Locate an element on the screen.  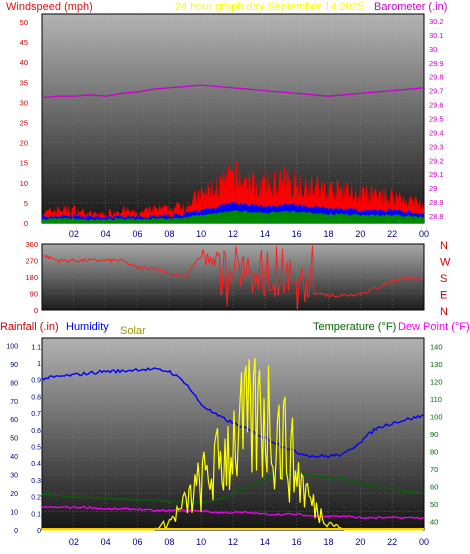
temperature-axis-title: Temperature (°F) is located at coordinates (354, 327).